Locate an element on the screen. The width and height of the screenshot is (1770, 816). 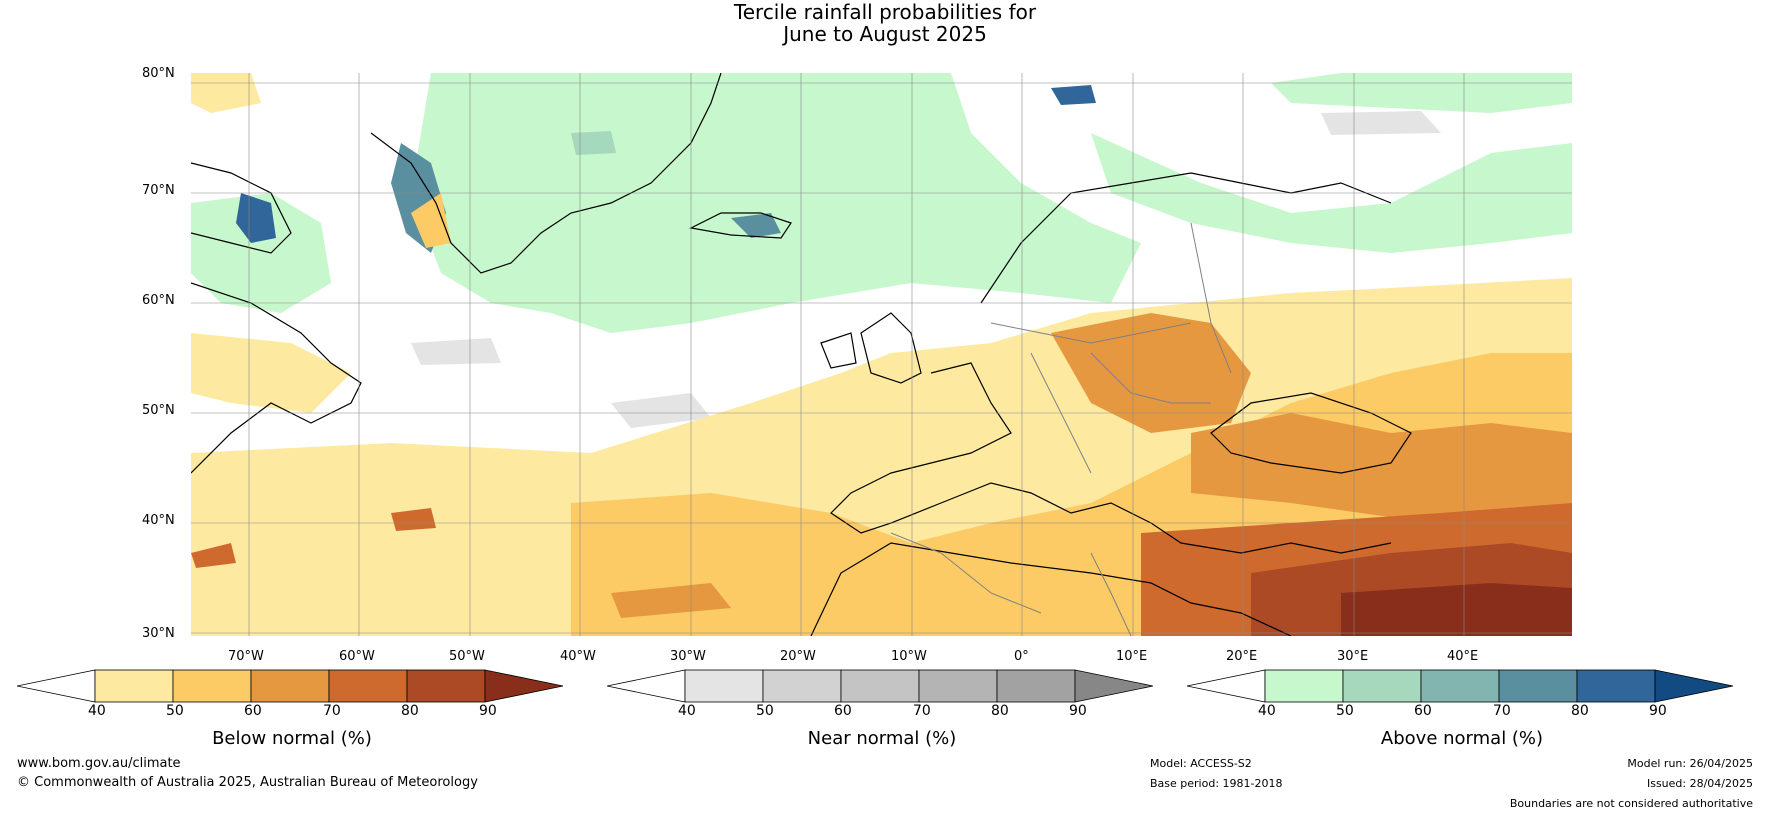
below-normal-patch-syria-iraq is located at coordinates (1456, 609).